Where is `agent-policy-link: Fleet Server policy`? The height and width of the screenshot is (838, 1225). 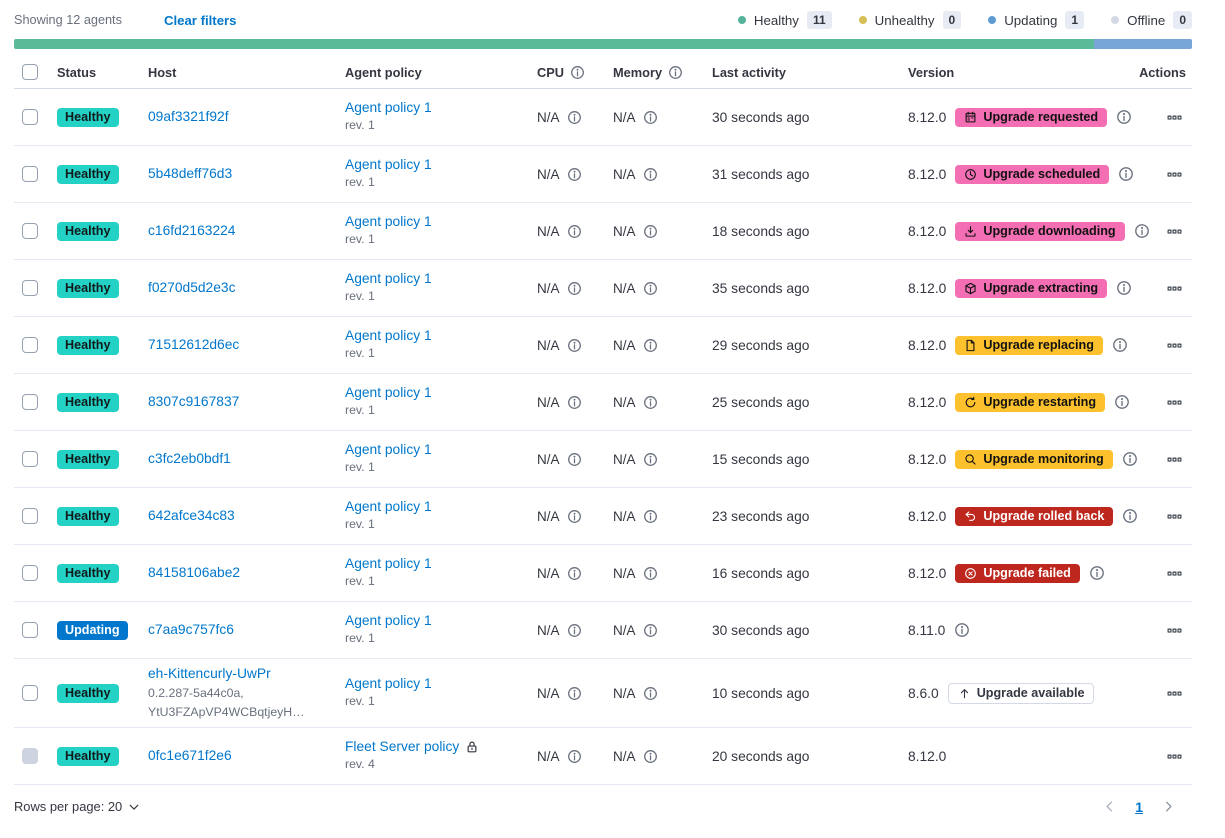
agent-policy-link: Fleet Server policy is located at coordinates (402, 747).